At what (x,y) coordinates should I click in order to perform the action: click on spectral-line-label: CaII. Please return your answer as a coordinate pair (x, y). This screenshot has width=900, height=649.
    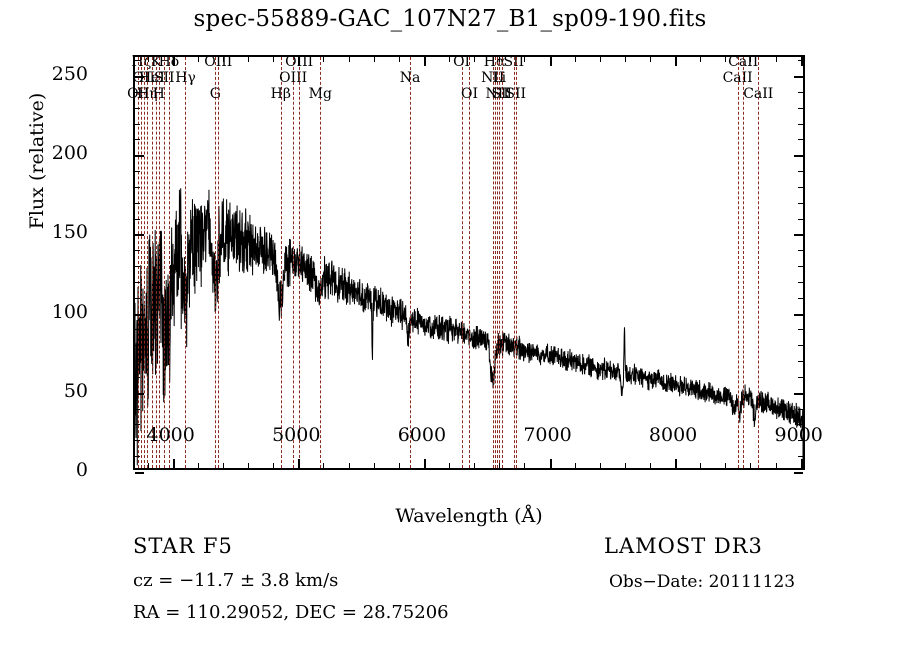
    Looking at the image, I should click on (758, 94).